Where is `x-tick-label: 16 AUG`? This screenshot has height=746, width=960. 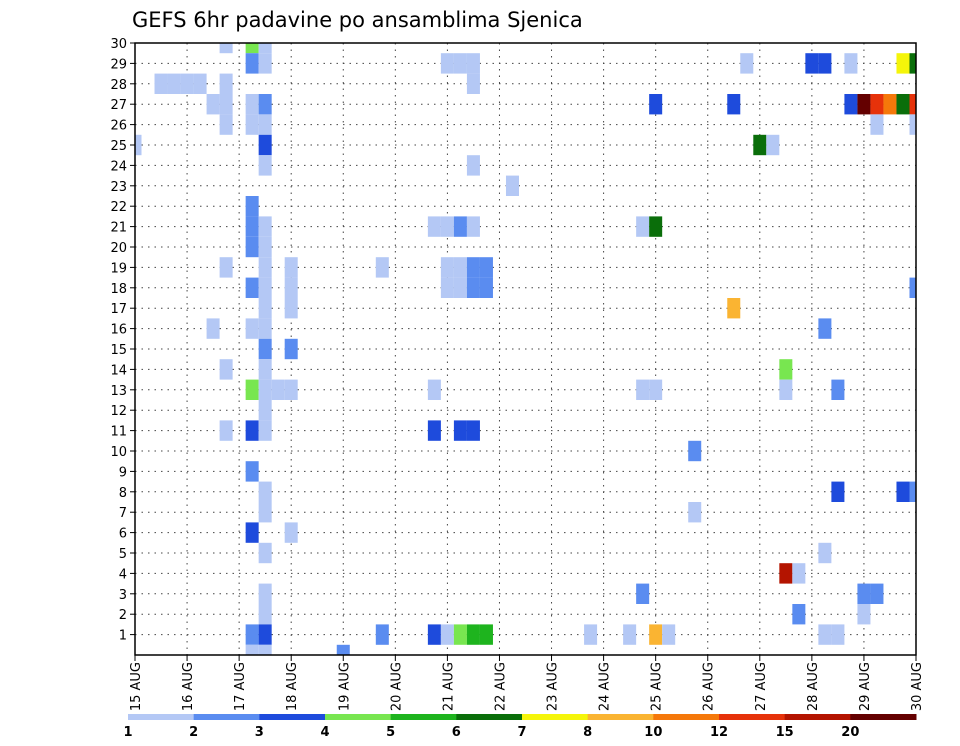
x-tick-label: 16 AUG is located at coordinates (188, 686).